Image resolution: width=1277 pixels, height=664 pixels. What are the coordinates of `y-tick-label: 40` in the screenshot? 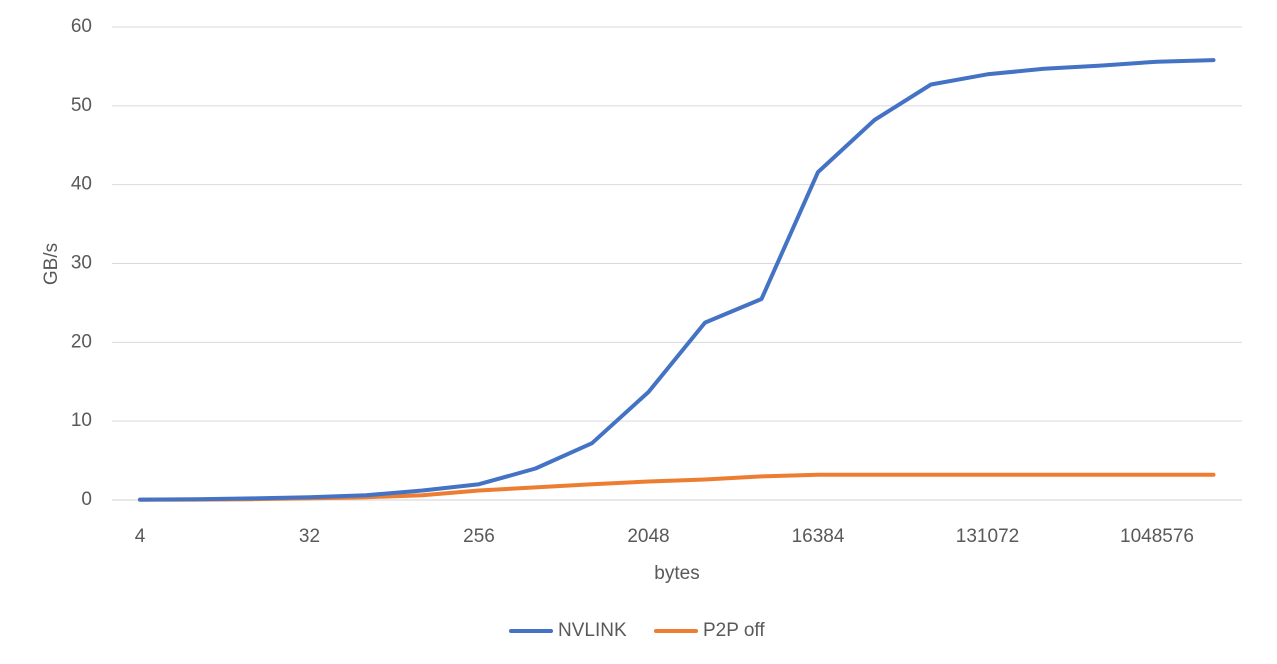 It's located at (81, 184).